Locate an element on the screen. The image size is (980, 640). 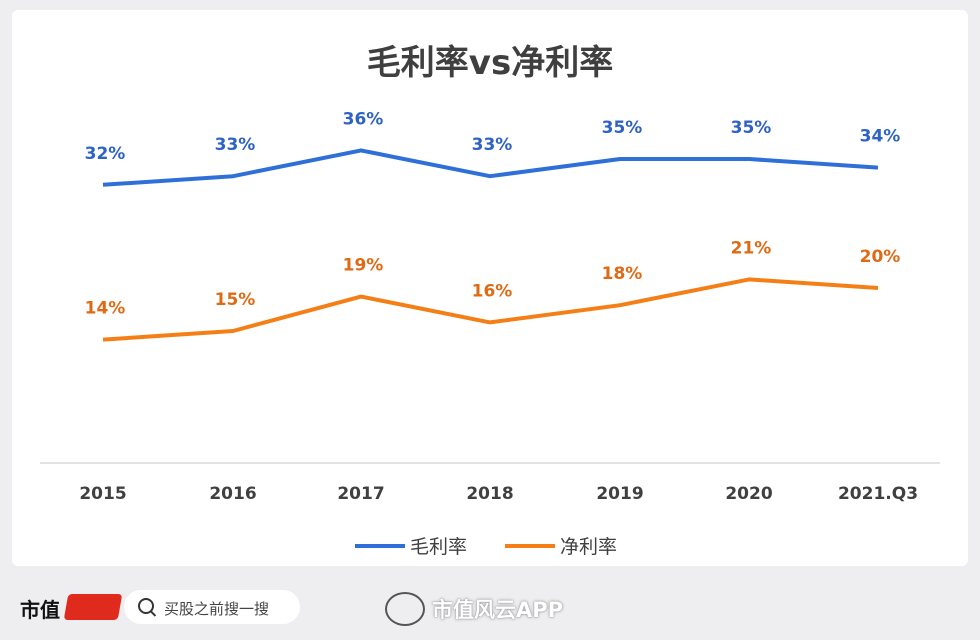
data-label: 21% is located at coordinates (751, 248).